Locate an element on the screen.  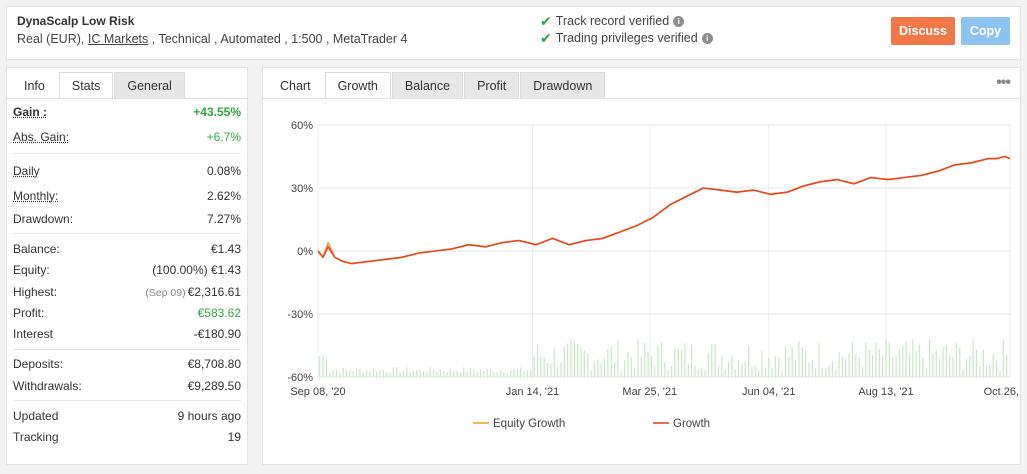
tab-drawdown: Drawdown is located at coordinates (563, 85).